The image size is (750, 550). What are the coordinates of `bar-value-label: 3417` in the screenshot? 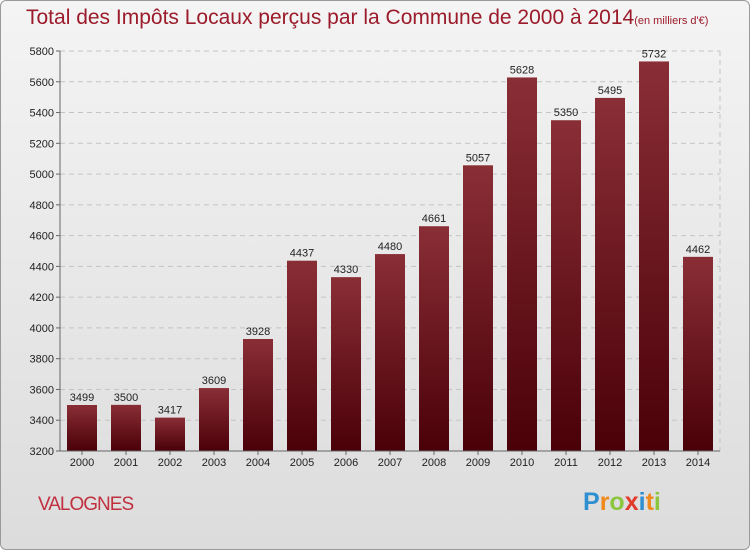 It's located at (170, 411).